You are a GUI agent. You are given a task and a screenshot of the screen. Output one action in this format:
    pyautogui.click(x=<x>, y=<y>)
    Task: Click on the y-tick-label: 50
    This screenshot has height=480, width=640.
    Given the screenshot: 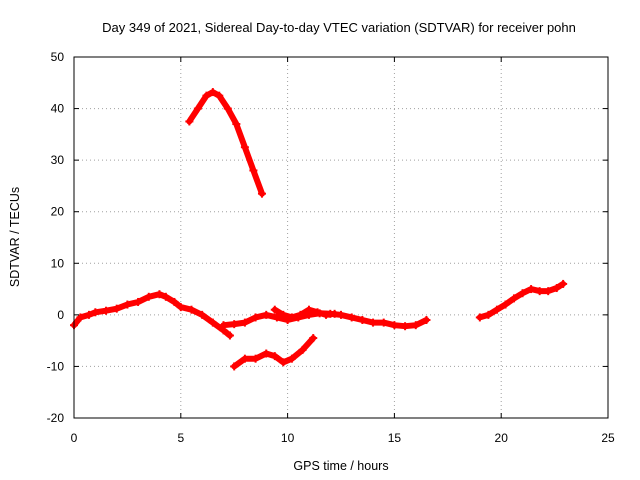 What is the action you would take?
    pyautogui.click(x=58, y=57)
    